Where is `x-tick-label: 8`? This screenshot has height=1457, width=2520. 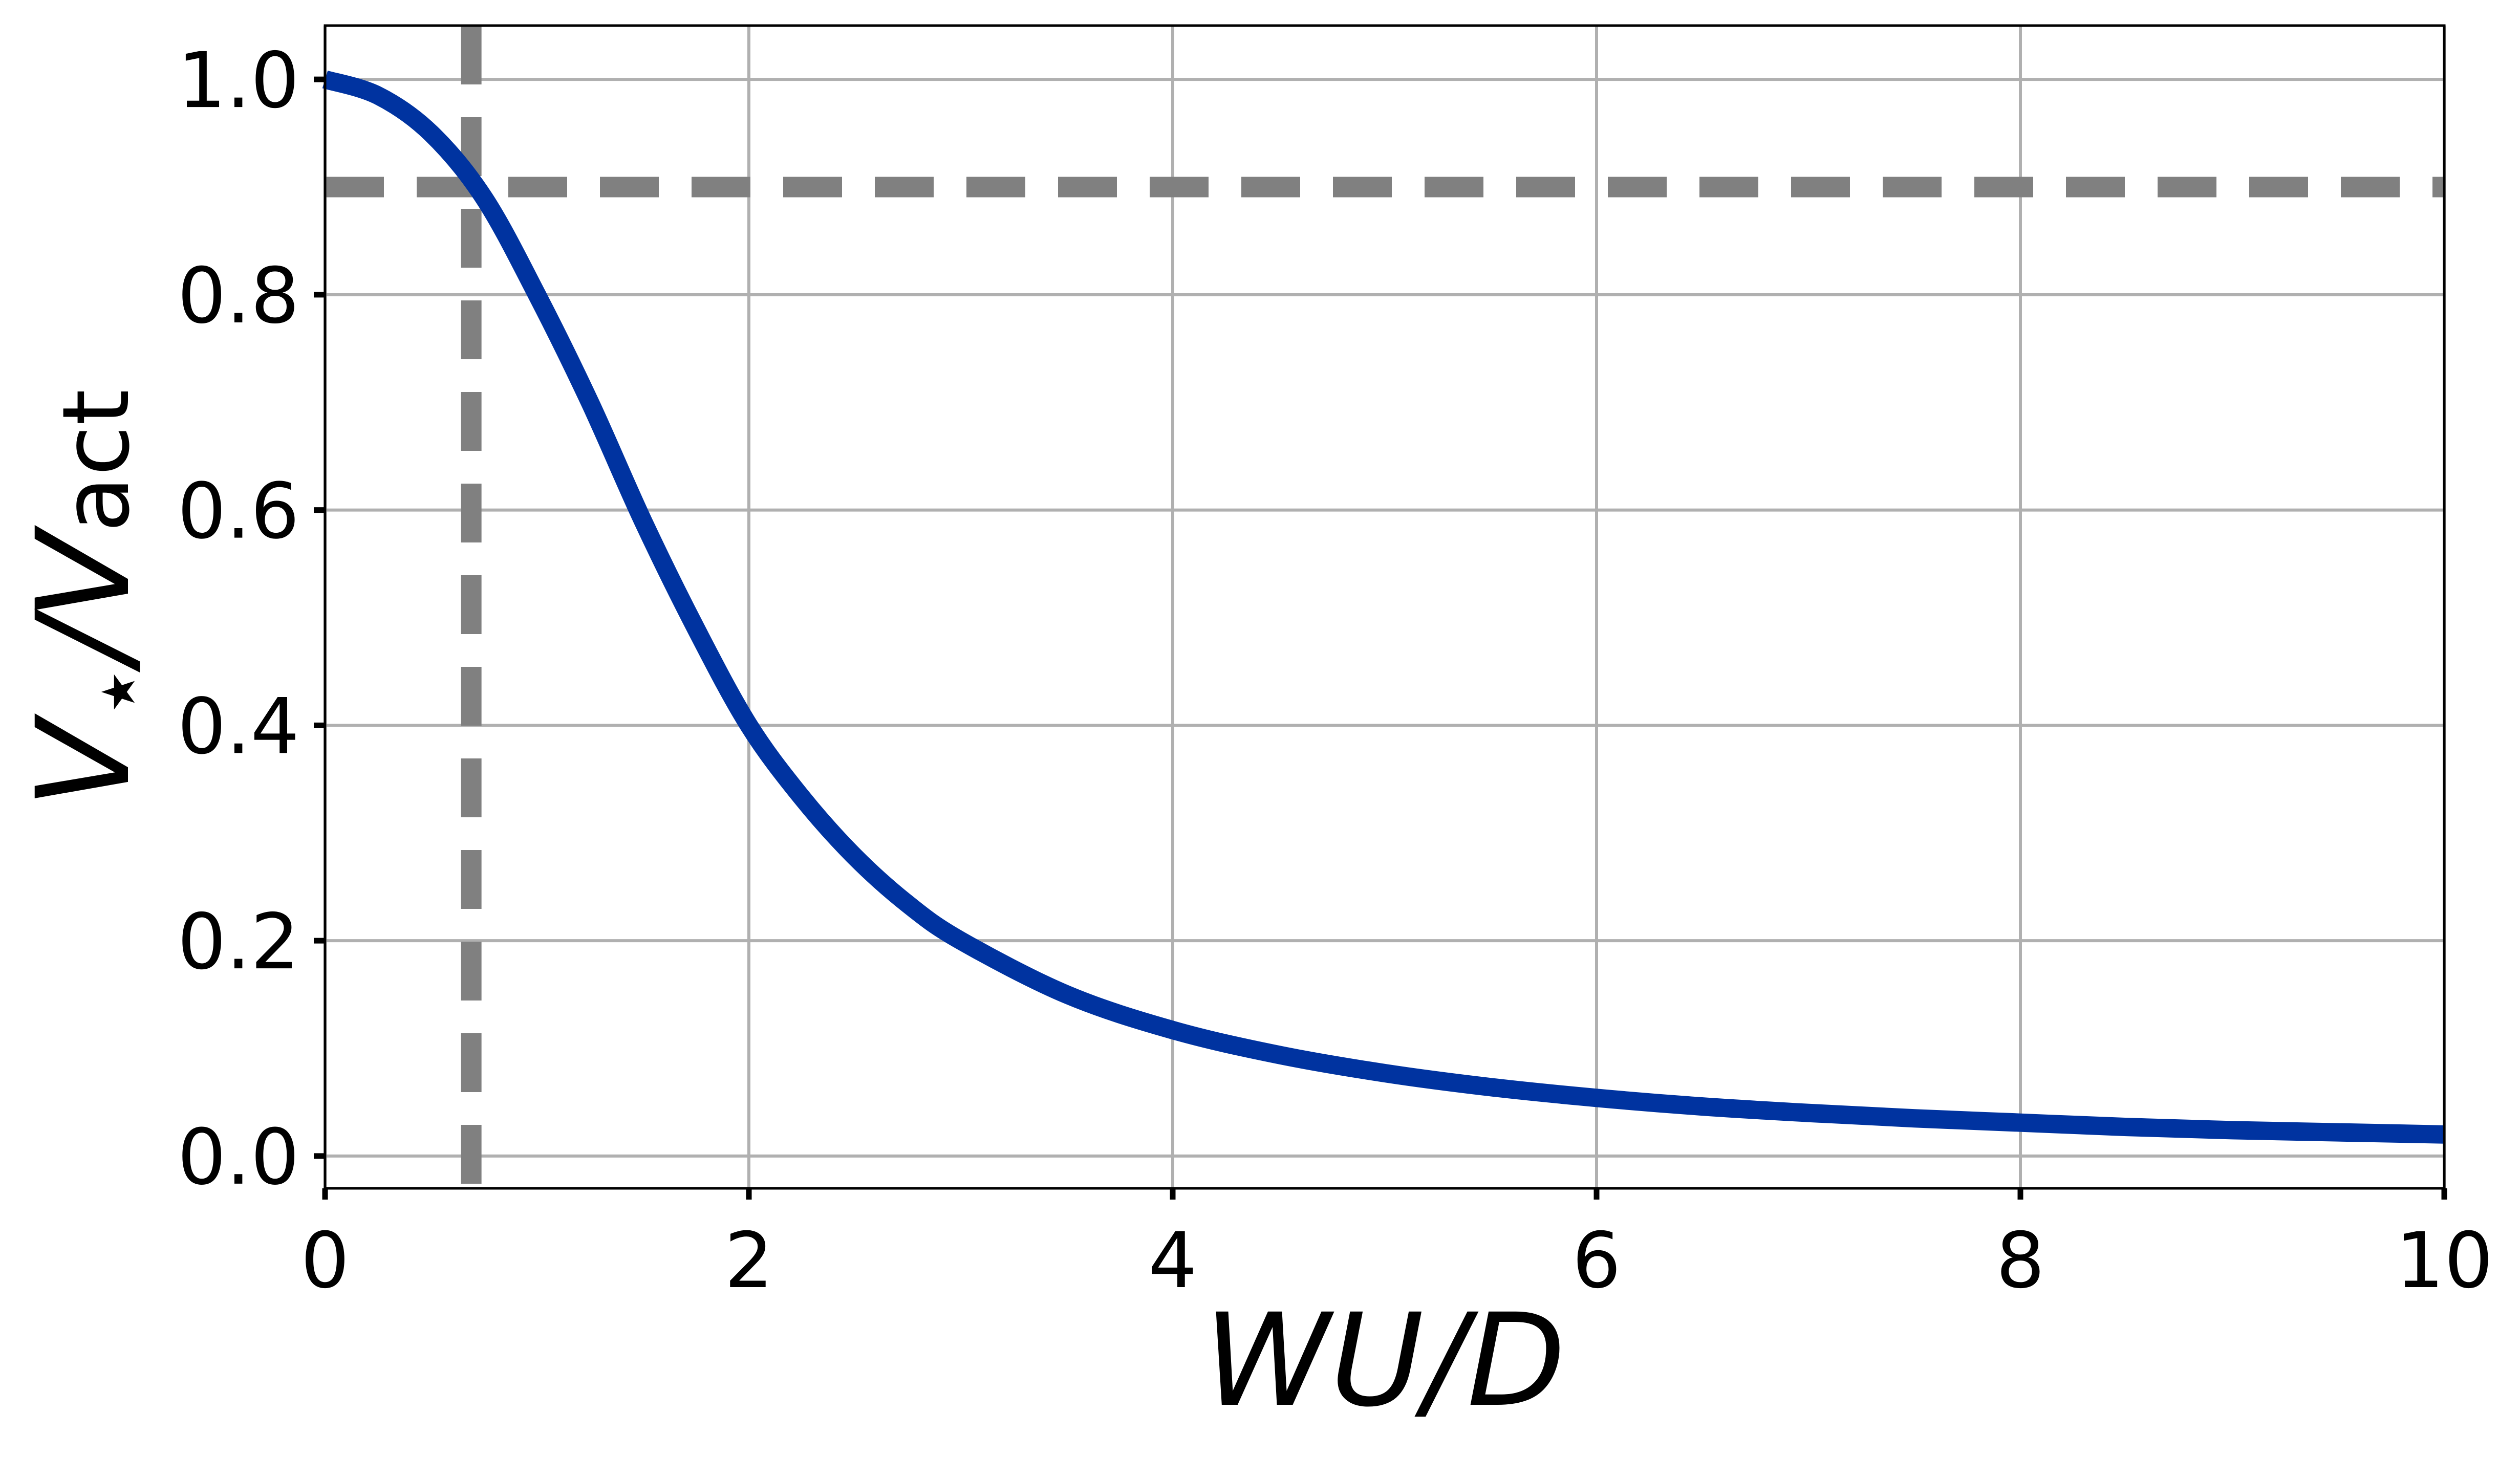 x-tick-label: 8 is located at coordinates (2020, 1261).